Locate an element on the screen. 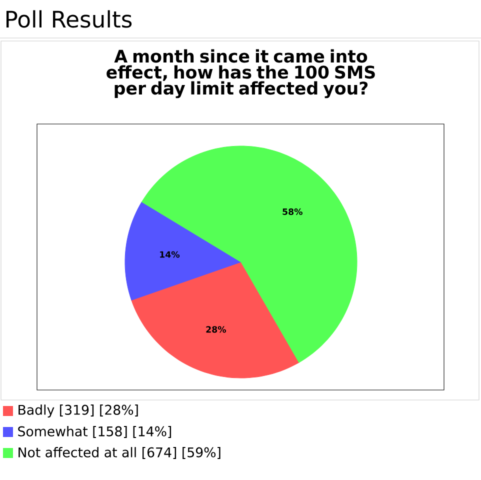  data-label: 58% is located at coordinates (292, 211).